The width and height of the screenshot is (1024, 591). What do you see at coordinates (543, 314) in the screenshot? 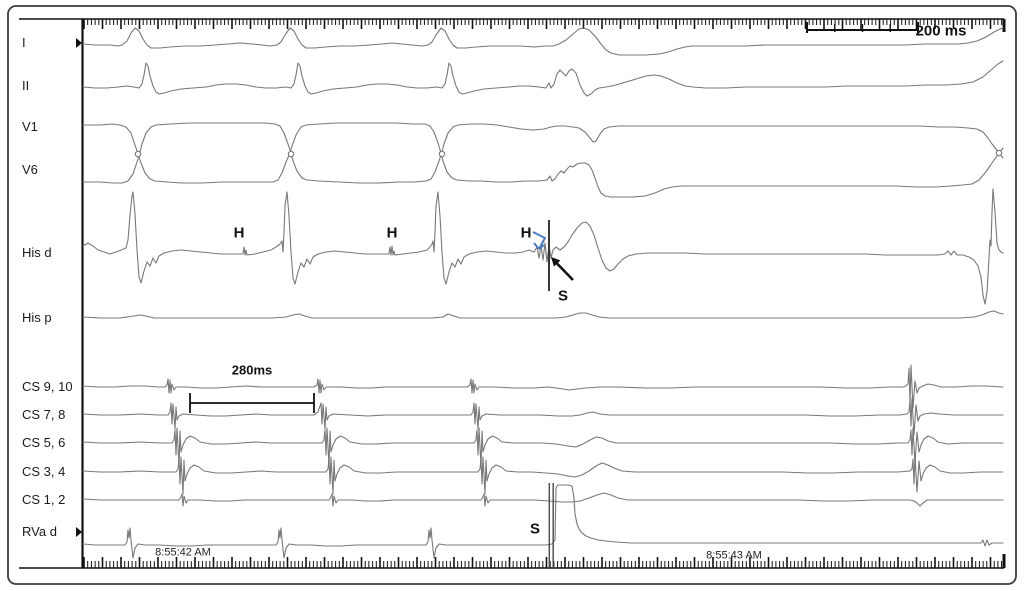
I see `trace-His-p` at bounding box center [543, 314].